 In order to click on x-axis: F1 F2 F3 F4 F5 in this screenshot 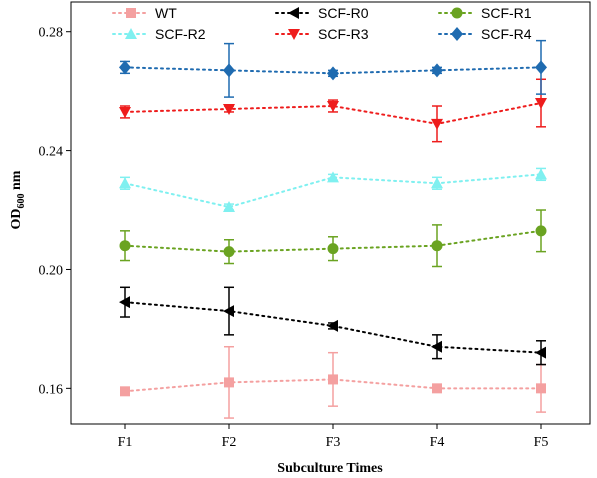, I will do `click(333, 437)`.